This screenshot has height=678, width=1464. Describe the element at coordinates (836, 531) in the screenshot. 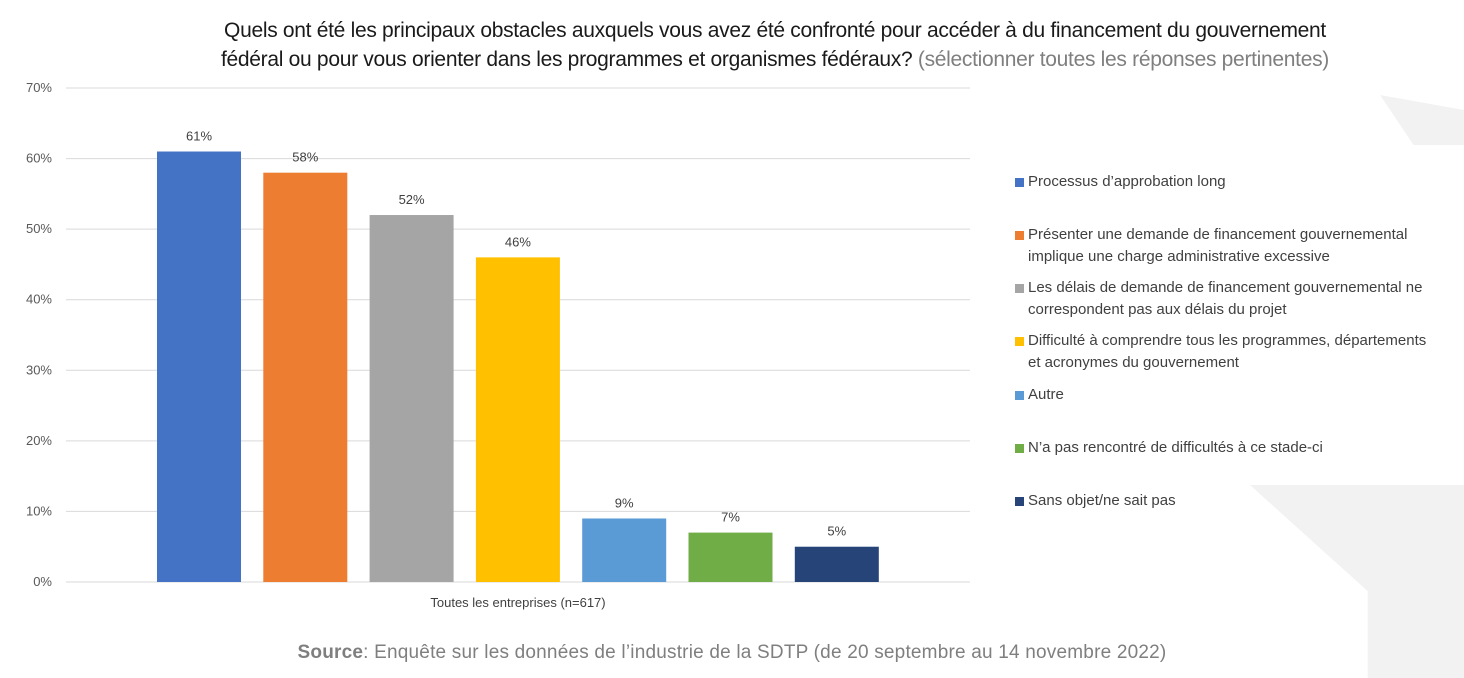

I see `data-label: 5%` at that location.